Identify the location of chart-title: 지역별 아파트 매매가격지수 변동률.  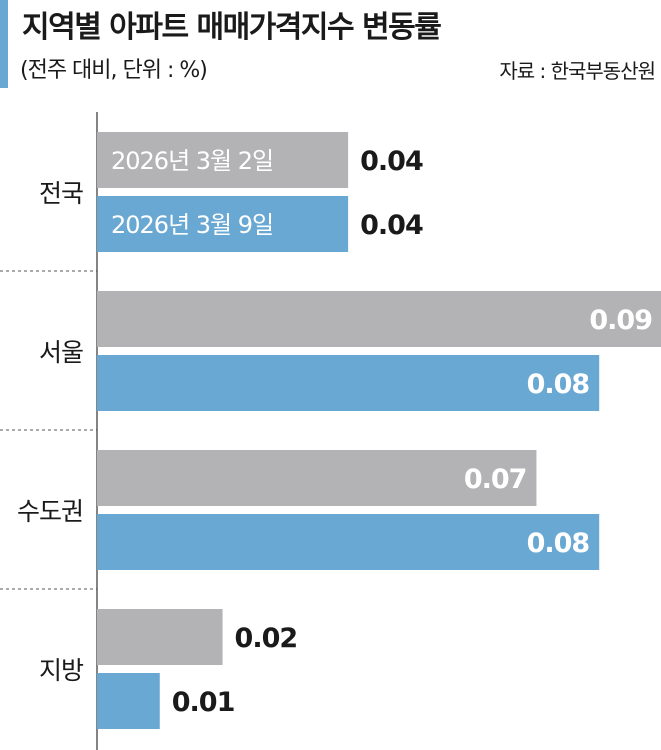
(232, 27).